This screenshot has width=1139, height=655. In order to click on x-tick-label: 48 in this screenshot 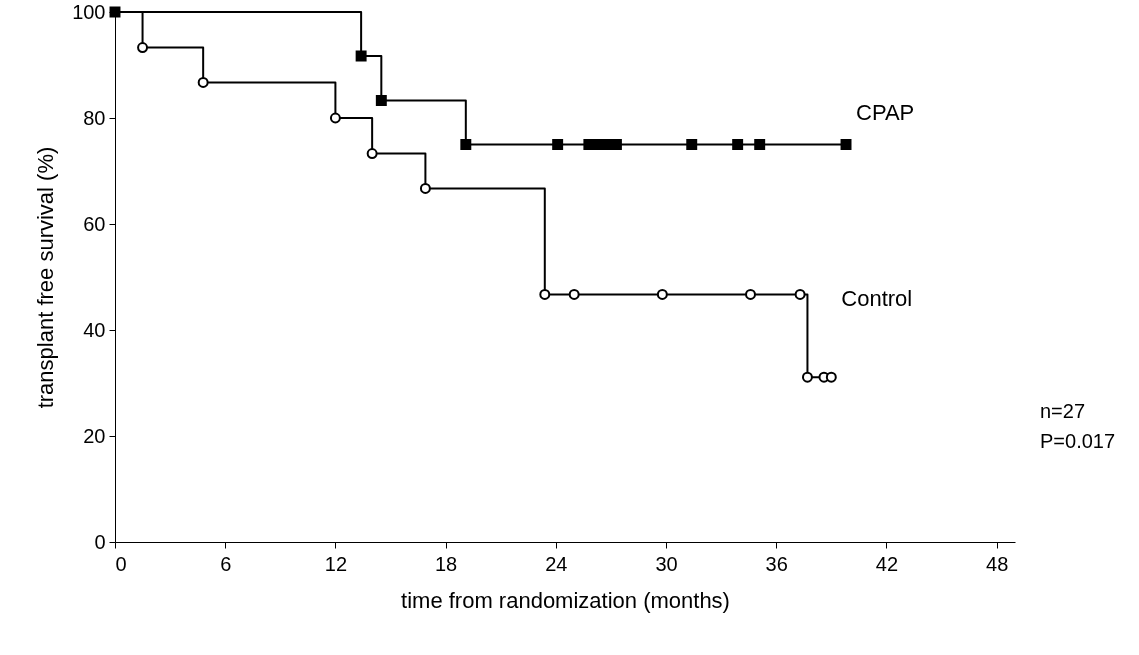, I will do `click(997, 563)`.